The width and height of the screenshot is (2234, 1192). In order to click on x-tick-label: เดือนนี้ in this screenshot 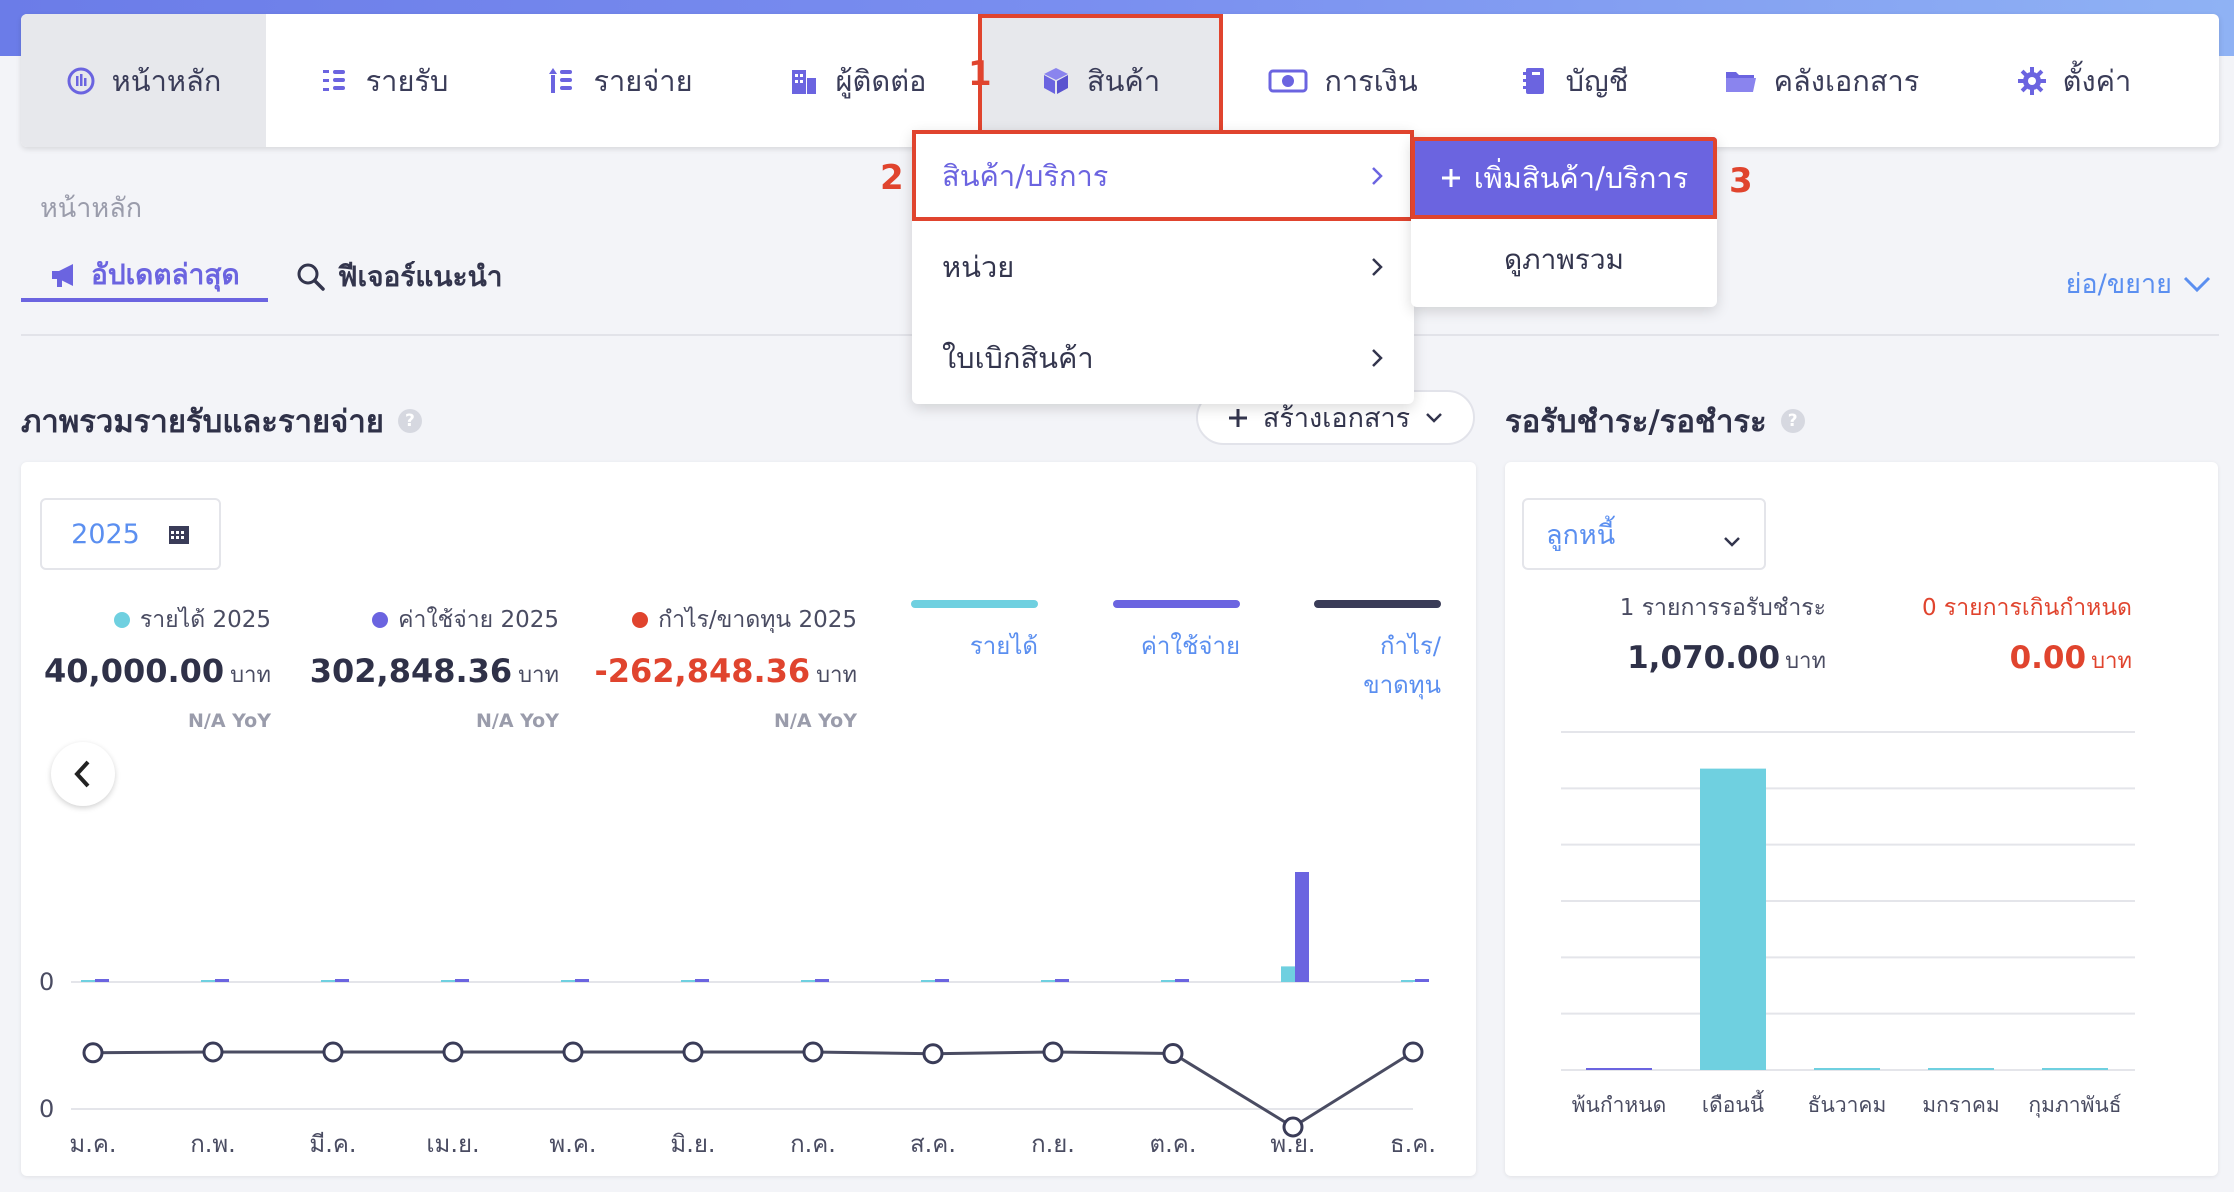, I will do `click(1733, 1103)`.